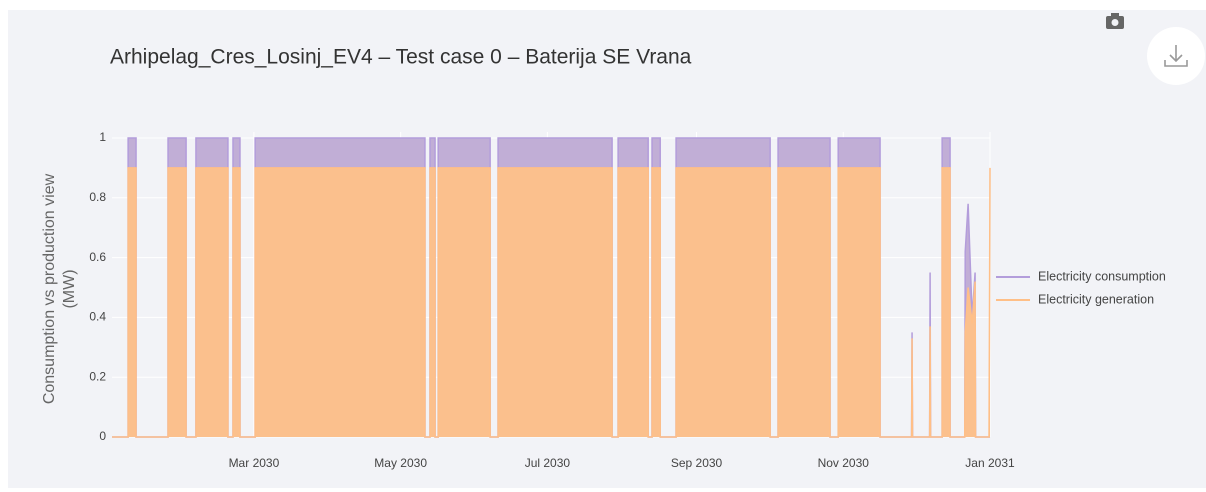 Image resolution: width=1206 pixels, height=492 pixels. I want to click on y-axis-title-line: (MW), so click(69, 288).